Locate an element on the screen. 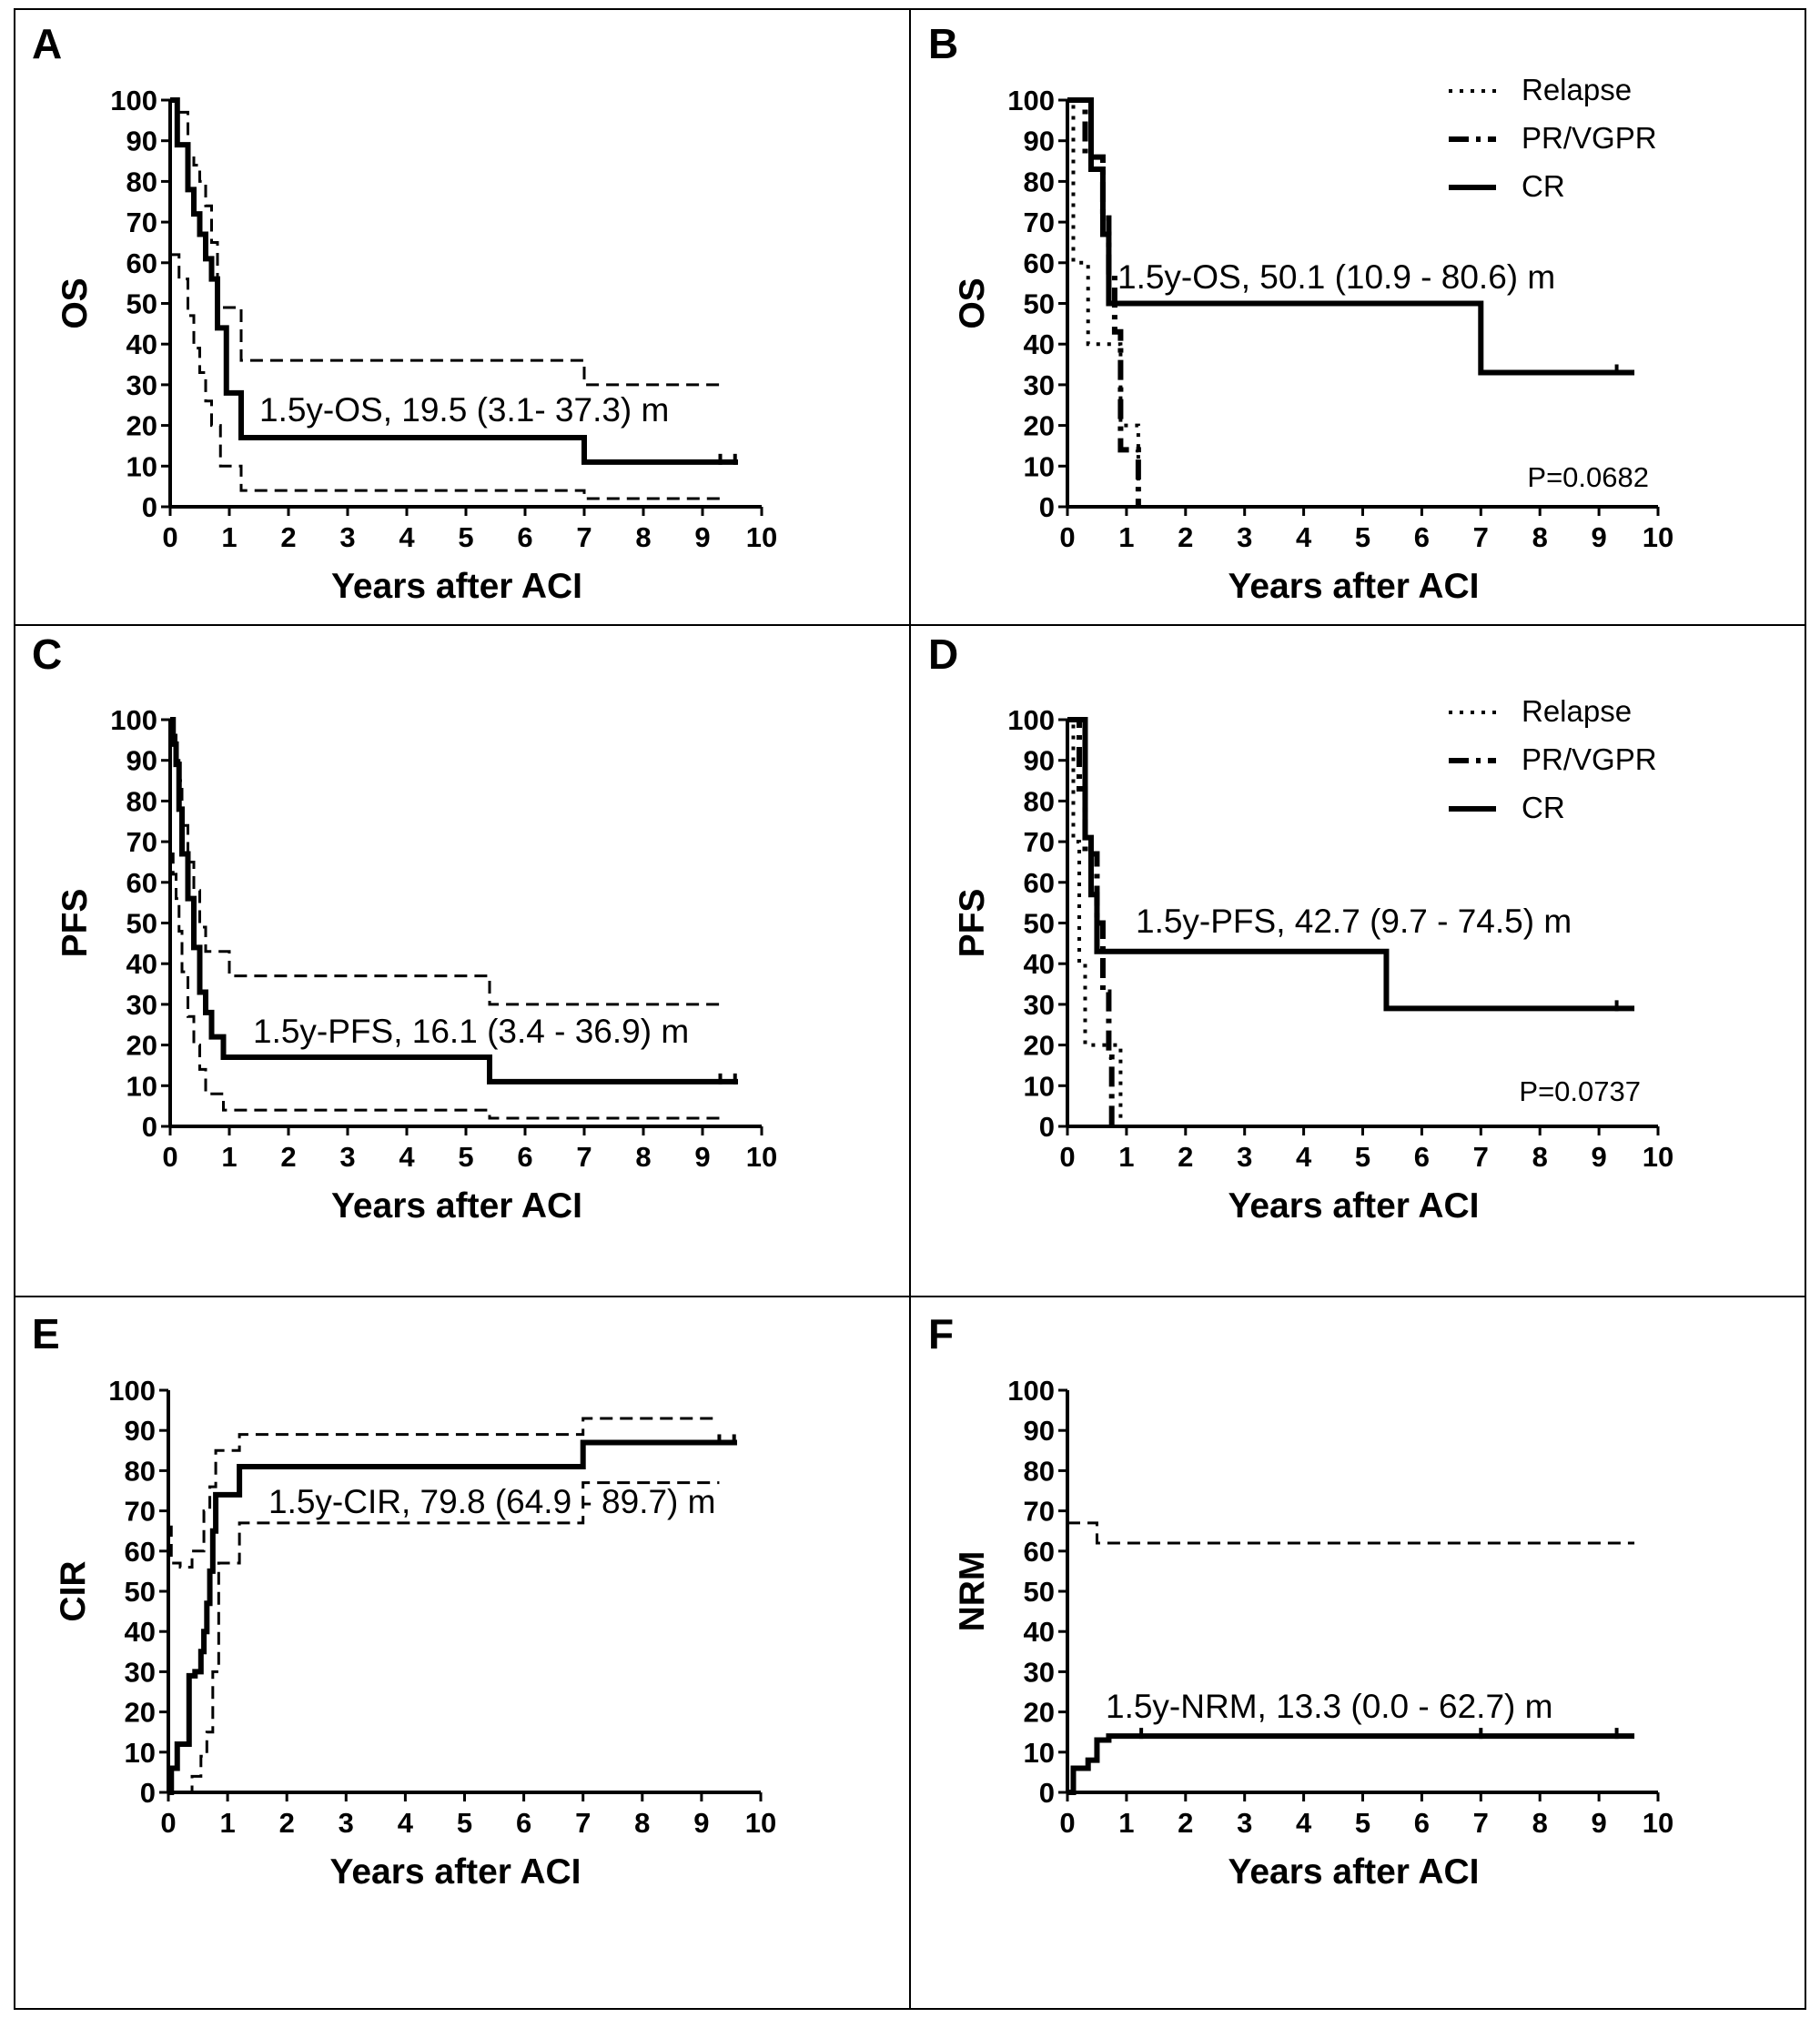  legend-label: PR/VGPR is located at coordinates (1590, 138).